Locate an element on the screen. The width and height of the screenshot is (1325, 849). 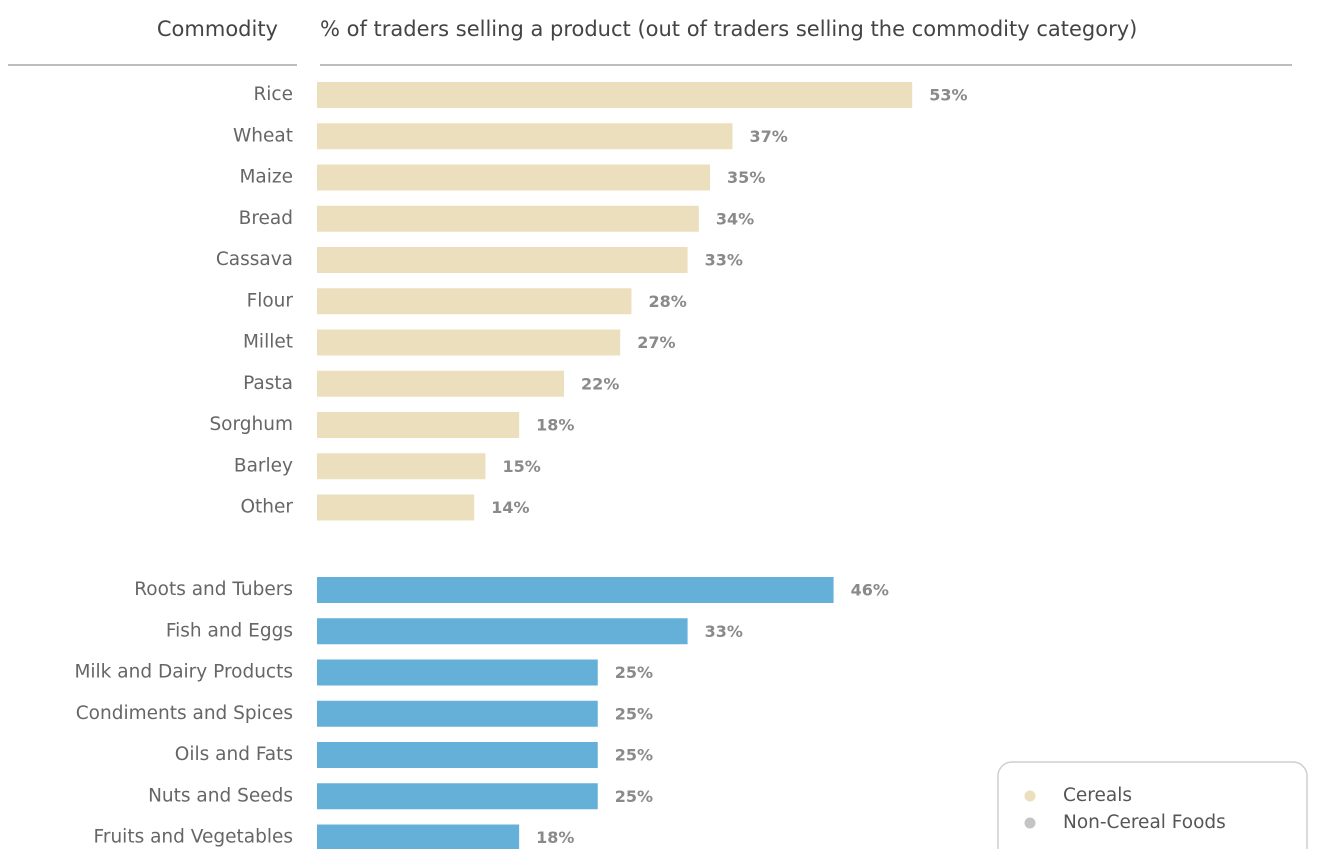
category-label: Roots and Tubers is located at coordinates (213, 589).